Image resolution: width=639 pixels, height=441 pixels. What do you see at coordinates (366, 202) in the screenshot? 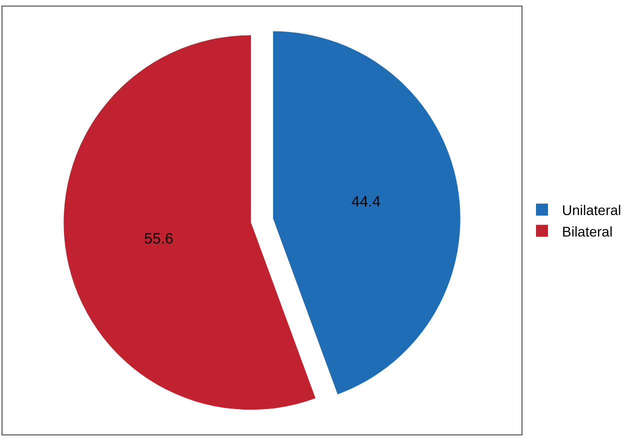
I see `data-label: 44.4` at bounding box center [366, 202].